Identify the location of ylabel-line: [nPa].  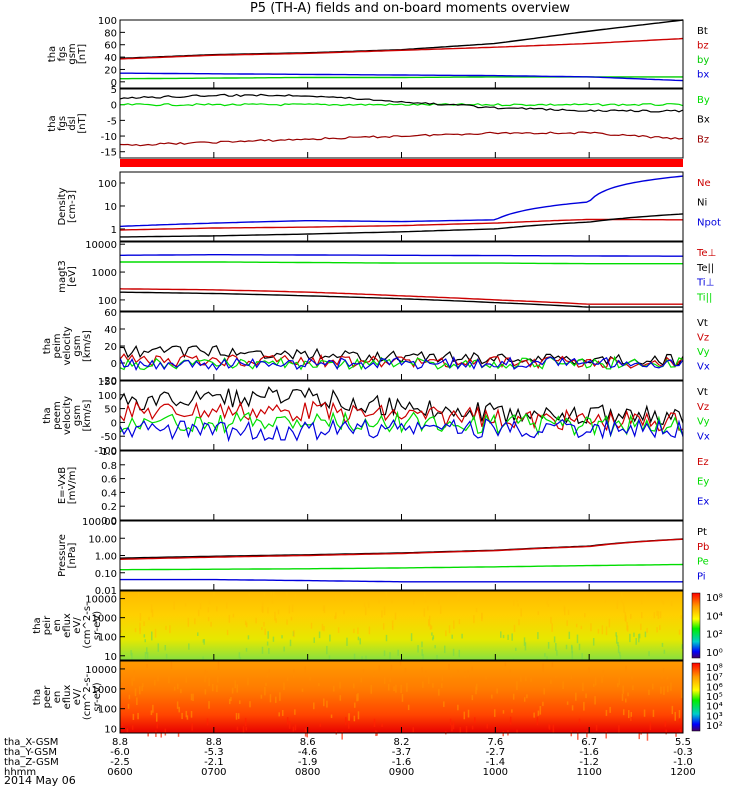
(72, 555).